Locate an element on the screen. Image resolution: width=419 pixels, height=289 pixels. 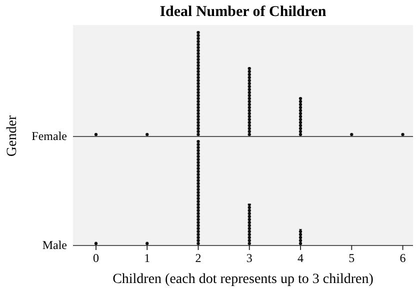
x-axis-title: Children (each dot represents up to 3 children) is located at coordinates (243, 279).